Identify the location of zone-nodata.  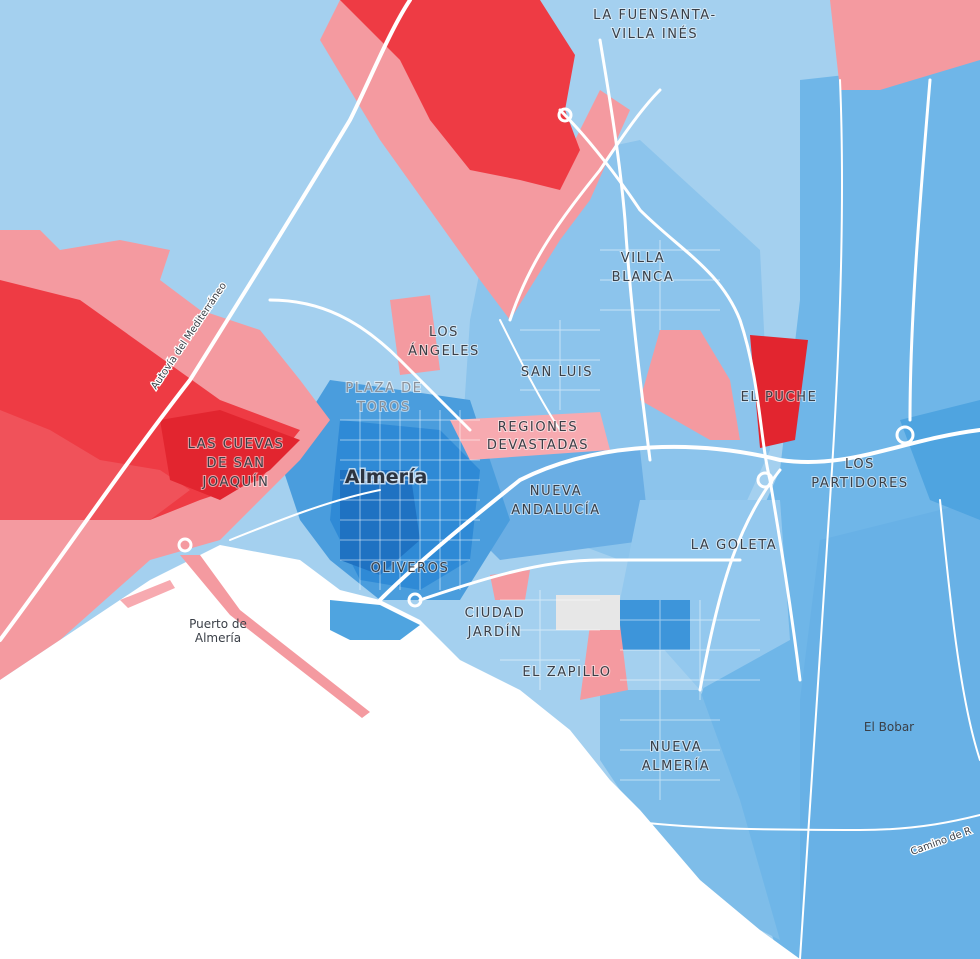
(588, 612).